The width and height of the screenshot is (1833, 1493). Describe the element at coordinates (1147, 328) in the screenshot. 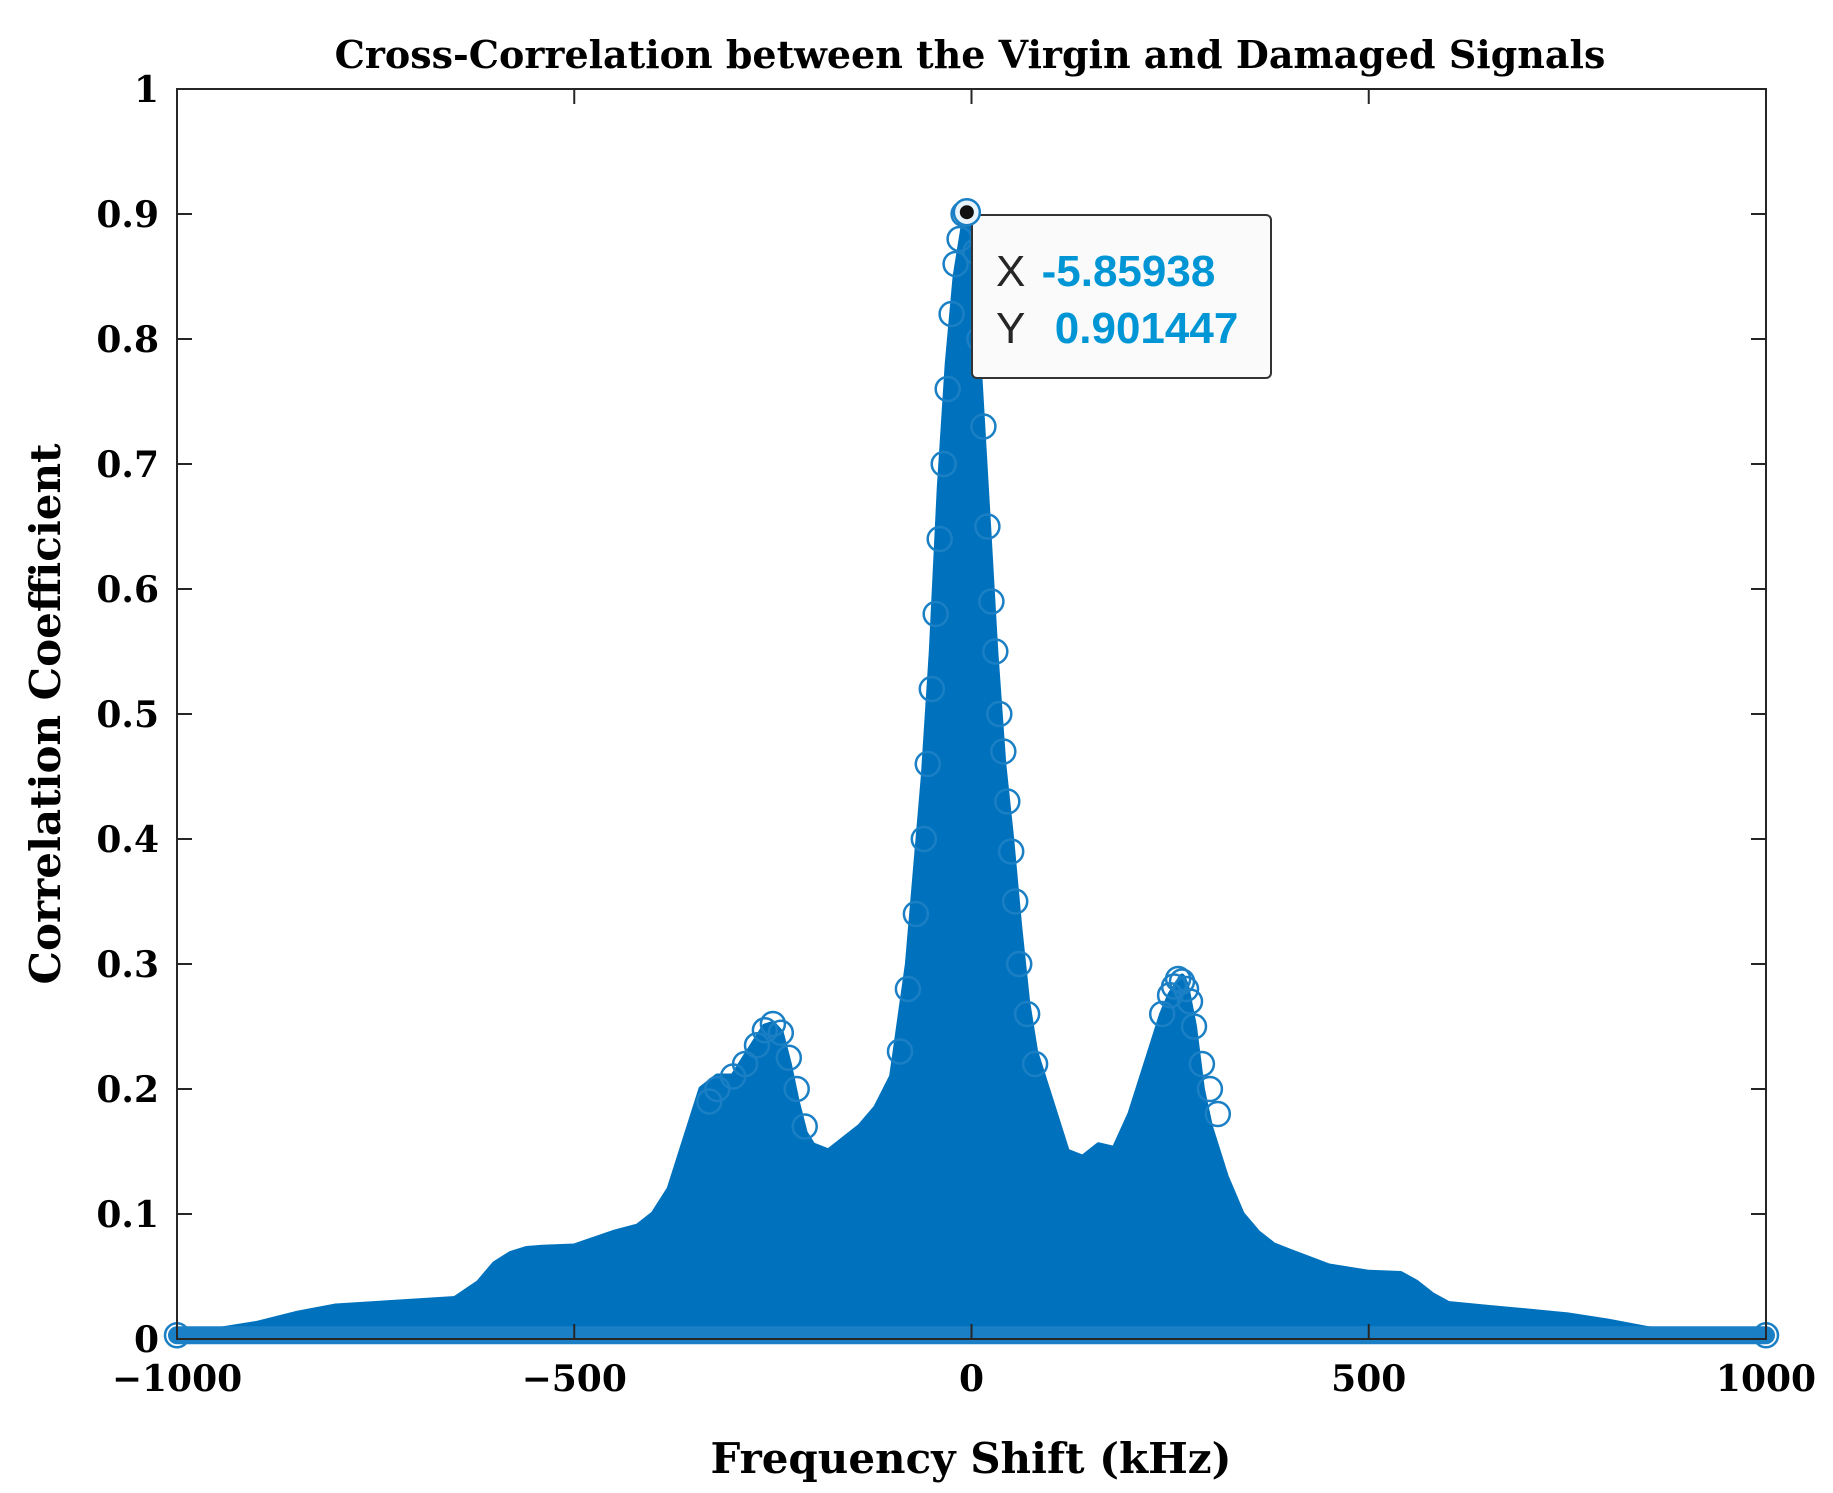

I see `data-tip-y-value: 0.901447` at that location.